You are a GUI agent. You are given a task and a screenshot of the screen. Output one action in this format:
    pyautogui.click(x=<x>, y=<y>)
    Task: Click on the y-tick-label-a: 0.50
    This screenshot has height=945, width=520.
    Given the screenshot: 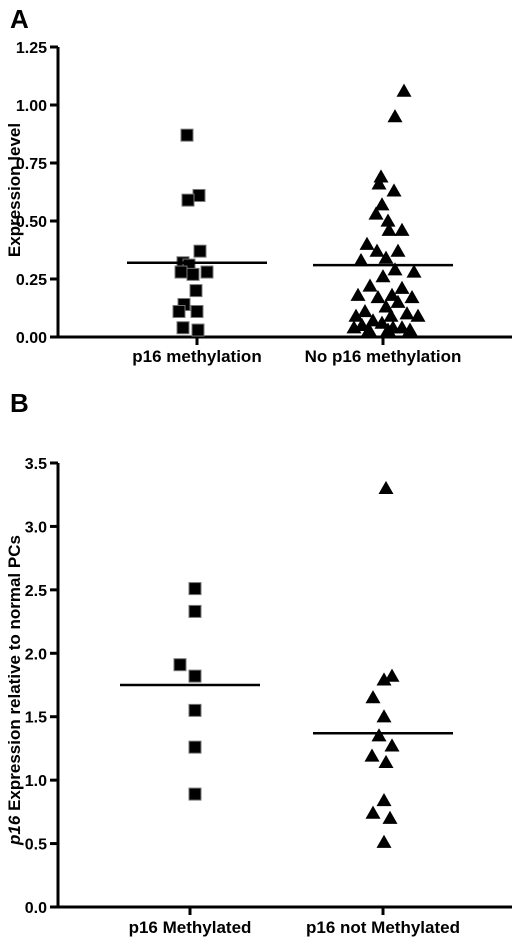 What is the action you would take?
    pyautogui.click(x=31, y=222)
    